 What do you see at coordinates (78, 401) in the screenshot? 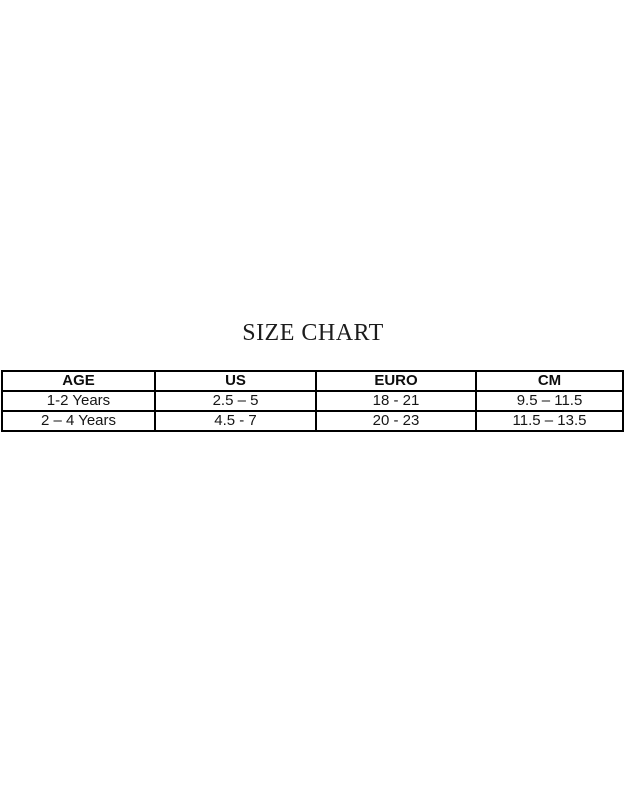
I see `table-cell-age: 1-2 Years` at bounding box center [78, 401].